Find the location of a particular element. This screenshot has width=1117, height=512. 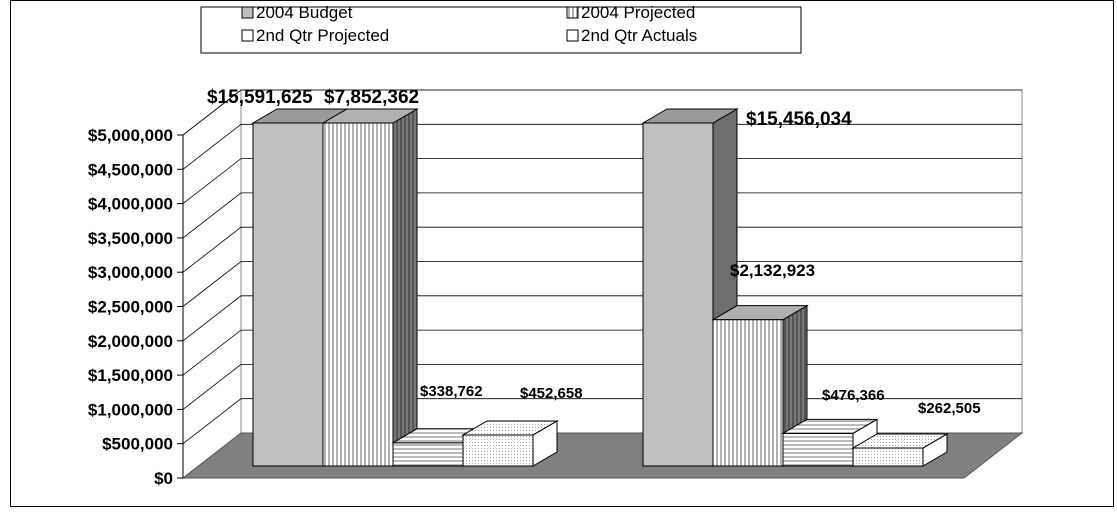

y-tick-label: $500,000 is located at coordinates (137, 444).